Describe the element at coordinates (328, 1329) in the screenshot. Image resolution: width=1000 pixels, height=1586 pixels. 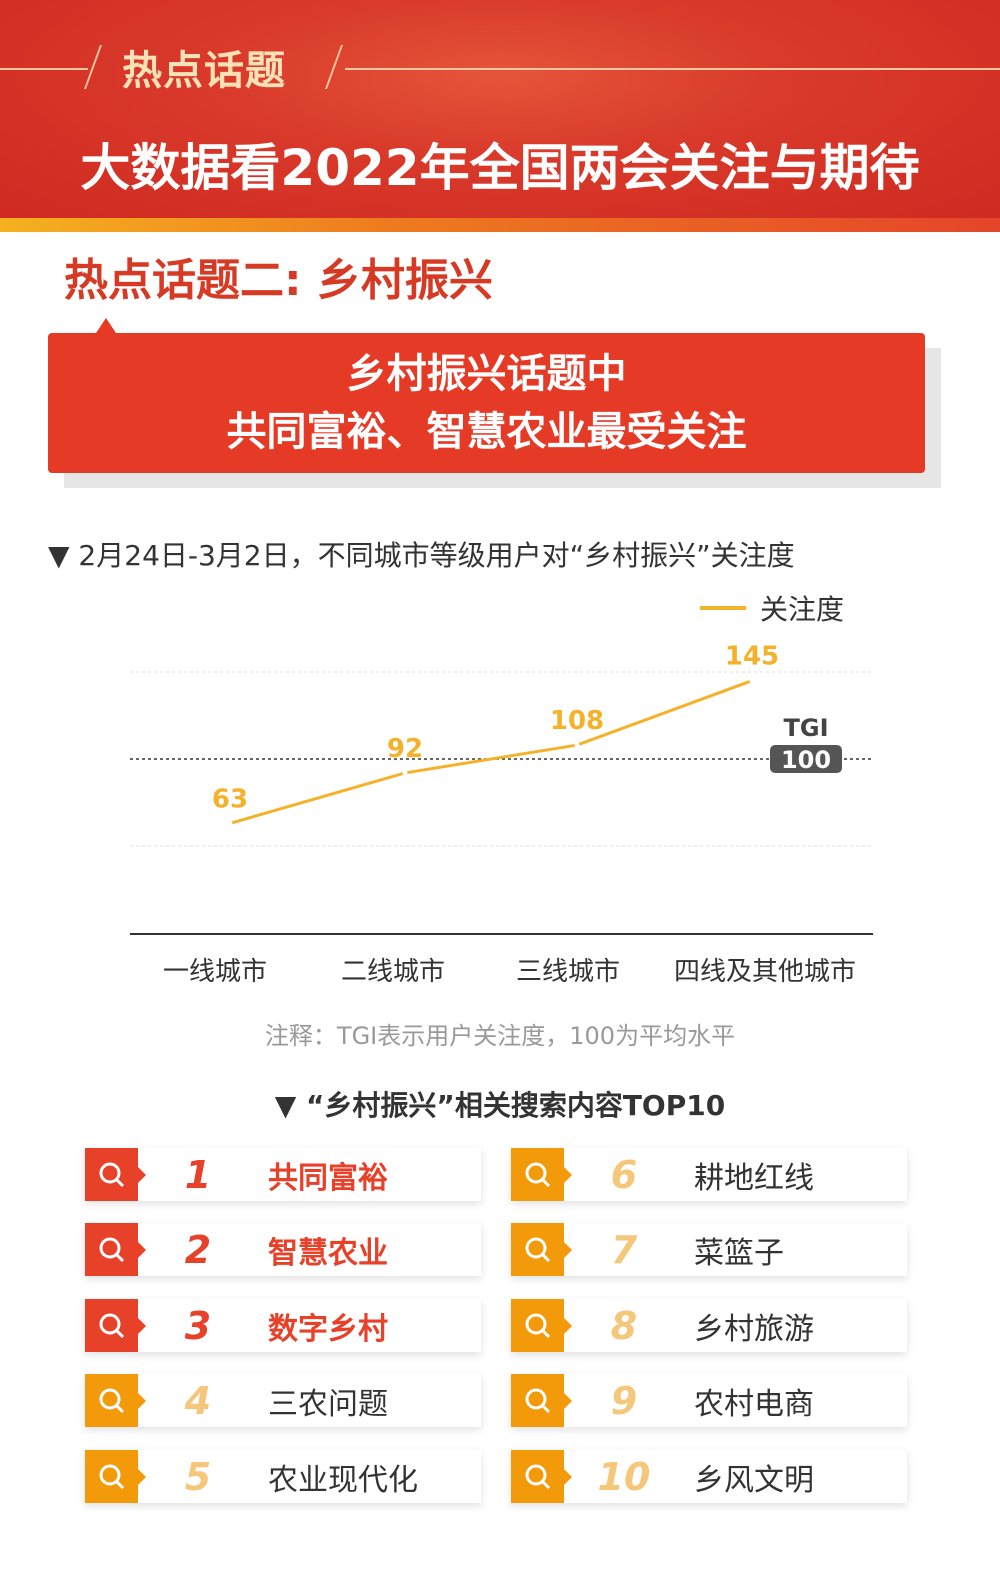
I see `search-term: 数字乡村` at that location.